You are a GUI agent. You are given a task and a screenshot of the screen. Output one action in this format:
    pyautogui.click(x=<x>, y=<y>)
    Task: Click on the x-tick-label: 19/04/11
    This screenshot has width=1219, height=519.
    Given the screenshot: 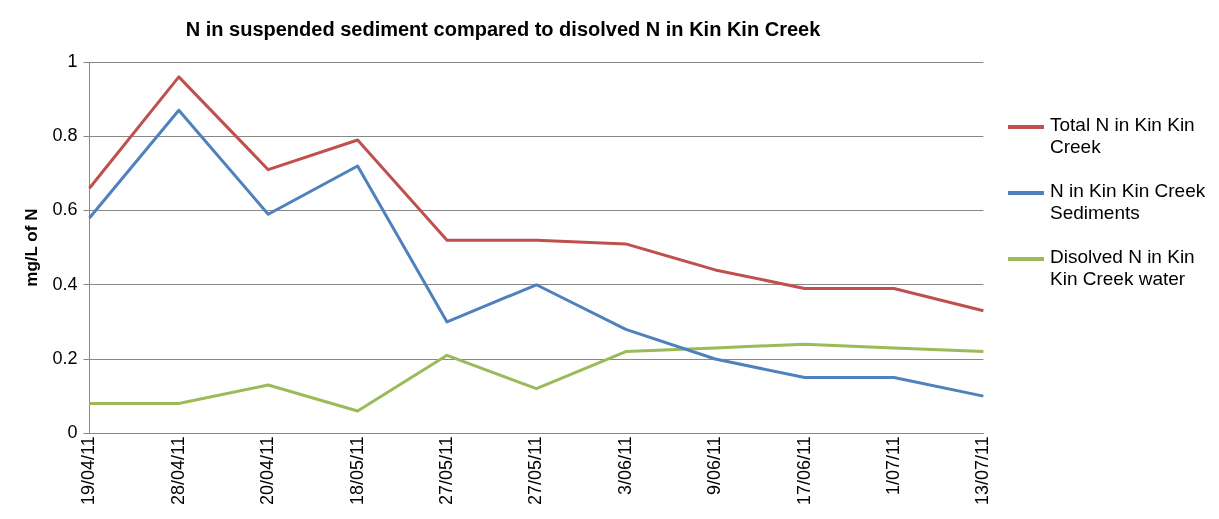 What is the action you would take?
    pyautogui.click(x=88, y=470)
    